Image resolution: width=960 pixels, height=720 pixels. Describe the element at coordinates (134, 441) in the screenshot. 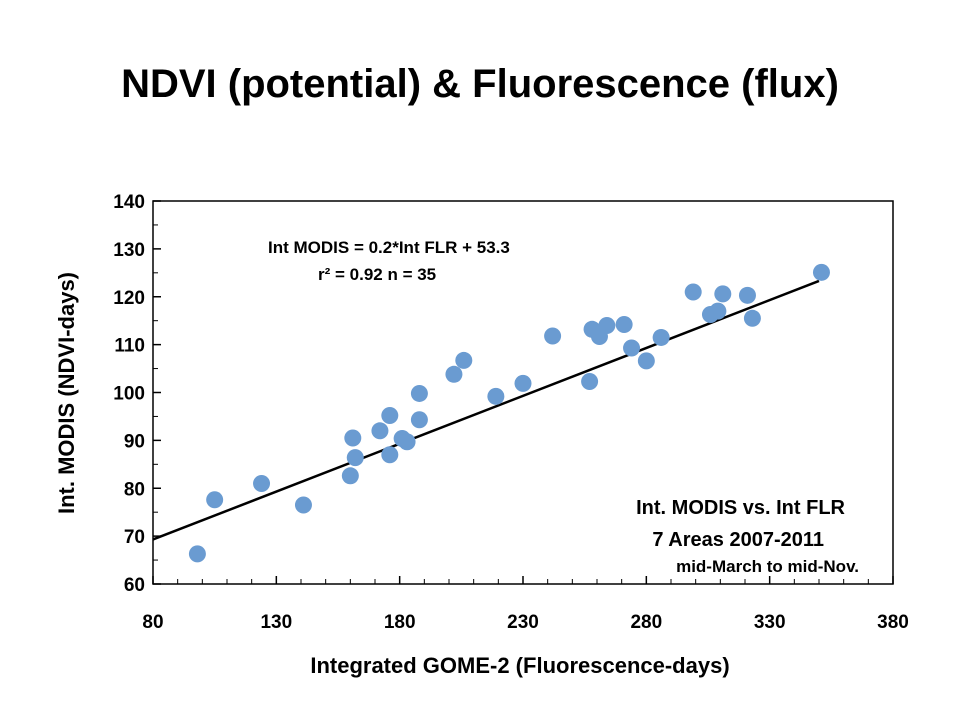

I see `y-tick-label: 90` at that location.